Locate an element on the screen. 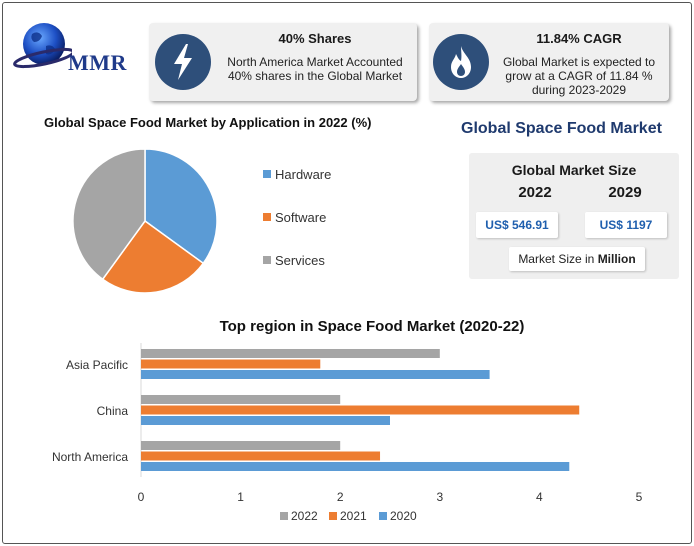 This screenshot has height=546, width=694. legend-item-software: Software is located at coordinates (294, 217).